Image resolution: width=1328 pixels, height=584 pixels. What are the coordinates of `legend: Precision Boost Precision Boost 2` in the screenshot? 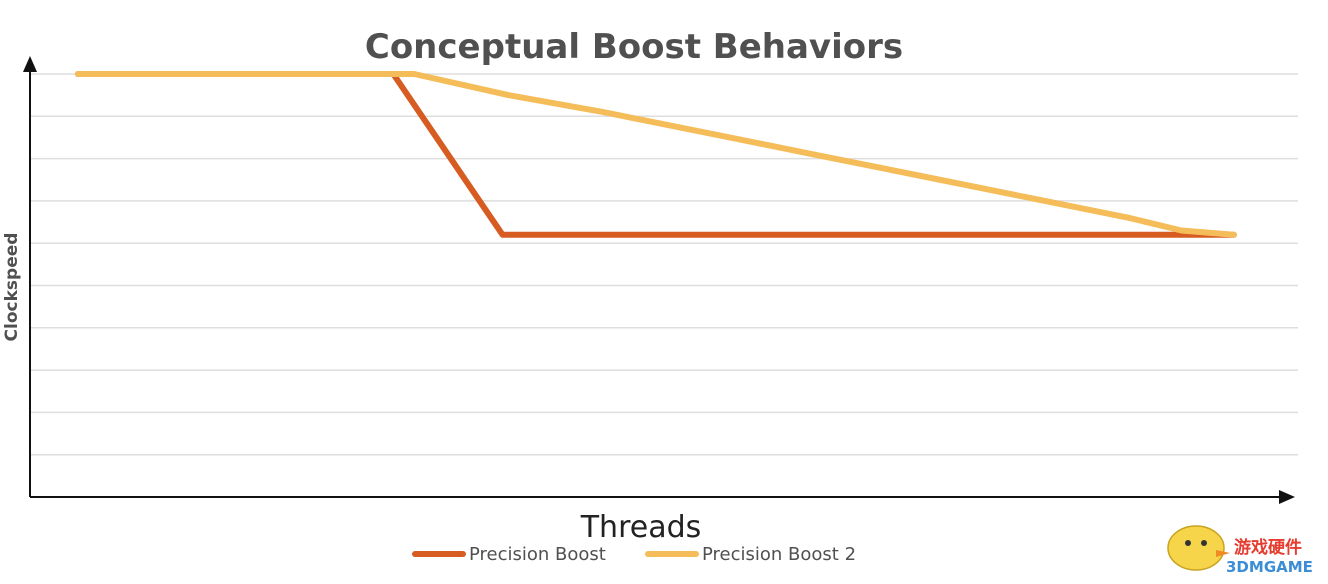 It's located at (634, 554).